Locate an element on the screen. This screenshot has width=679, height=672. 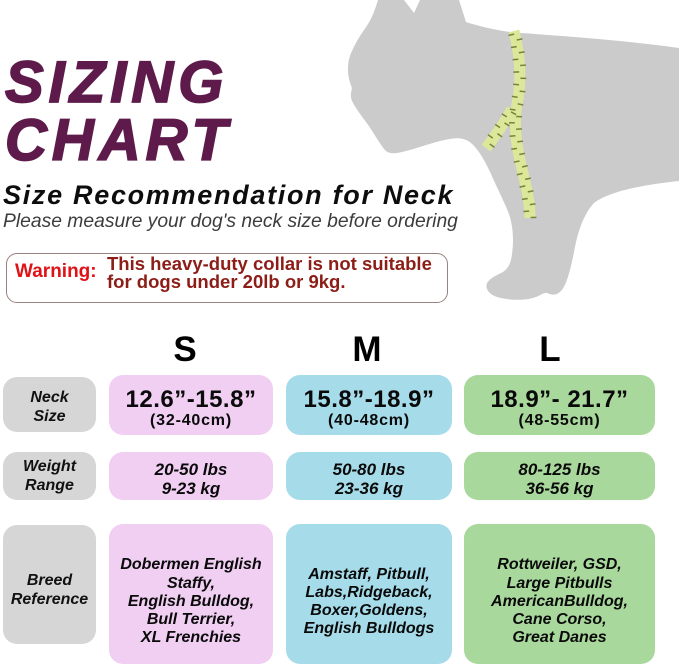
neck-size-l-inches: 18.9”- 21.7” is located at coordinates (559, 399).